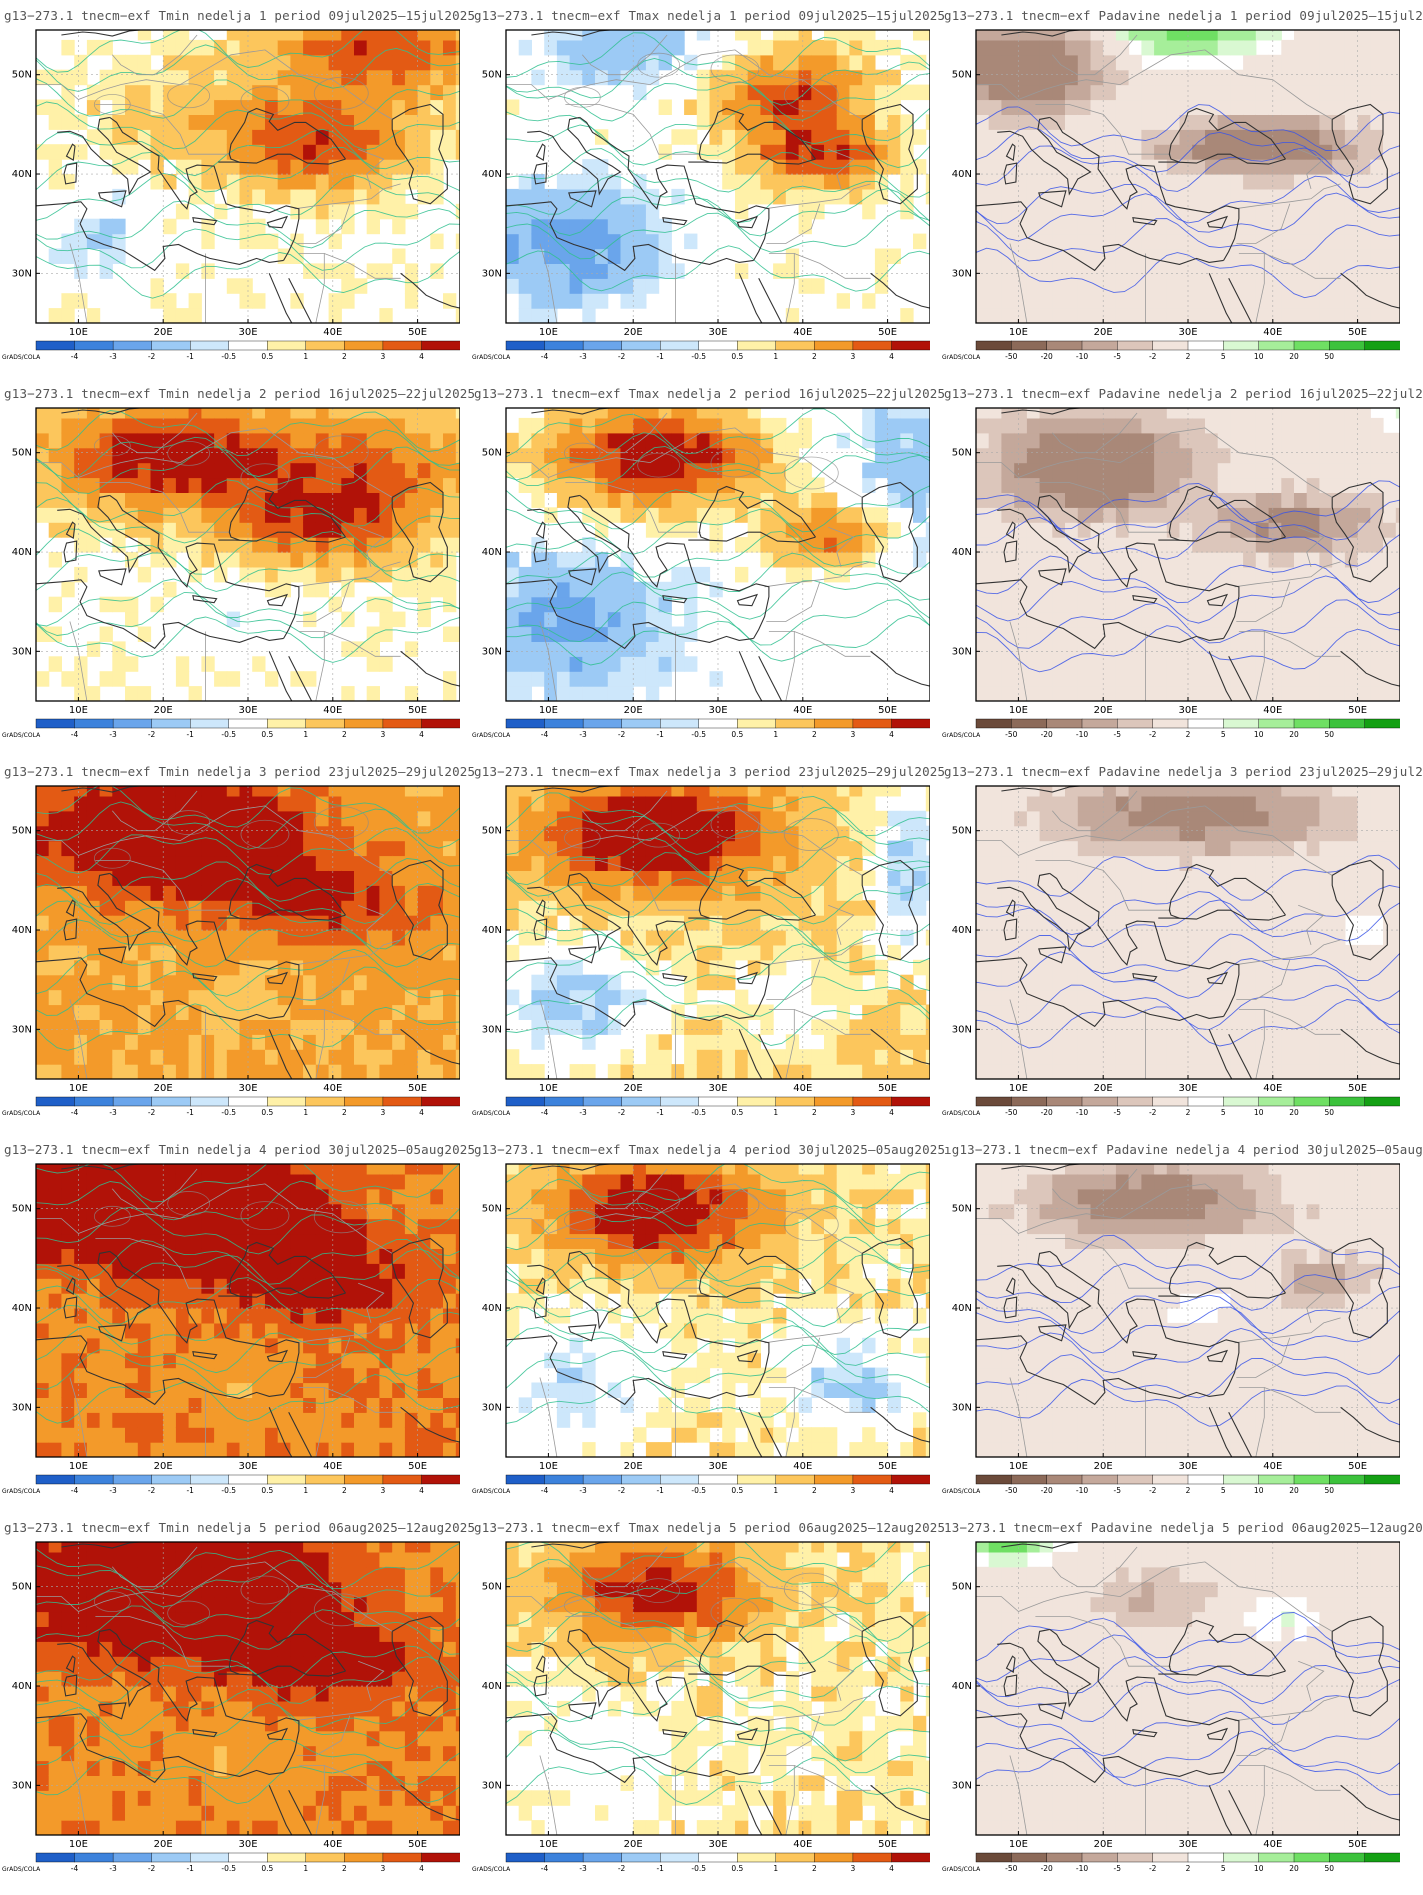  Describe the element at coordinates (248, 932) in the screenshot. I see `anomaly-field` at that location.